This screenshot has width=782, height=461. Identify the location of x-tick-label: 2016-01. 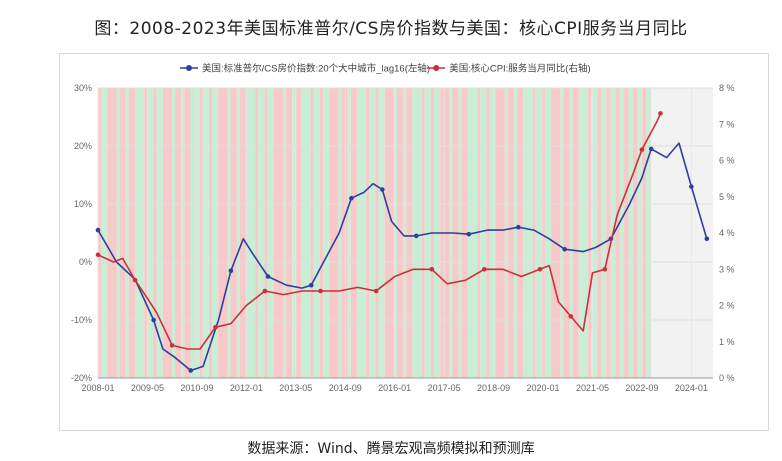
(394, 388).